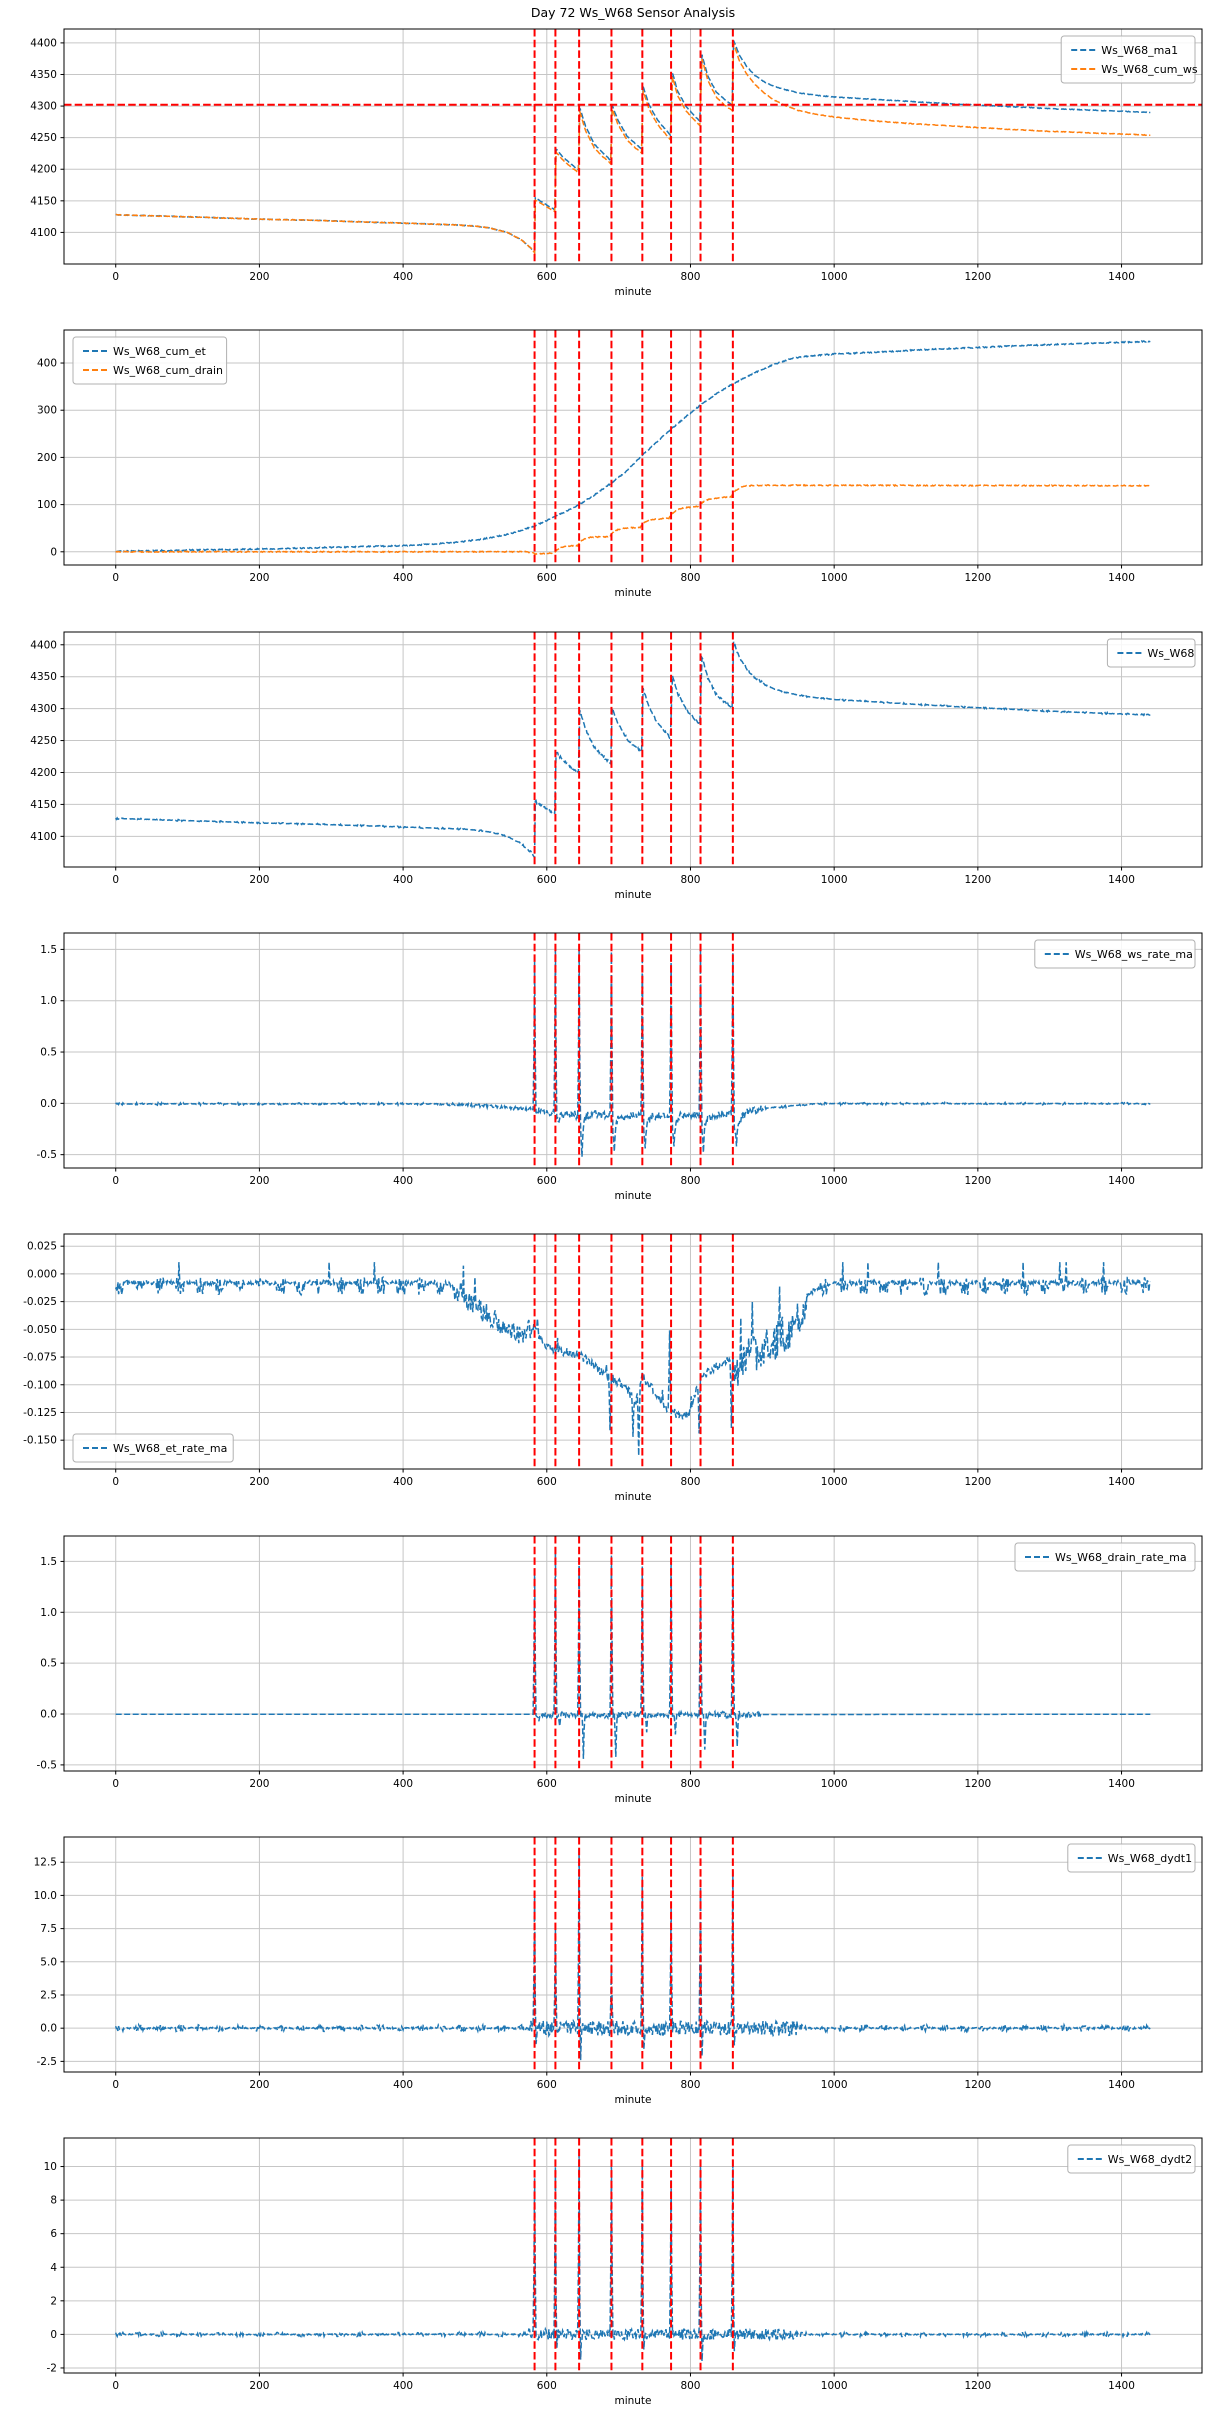 The width and height of the screenshot is (1211, 2411). Describe the element at coordinates (53, 2234) in the screenshot. I see `svg-text: 6` at that location.